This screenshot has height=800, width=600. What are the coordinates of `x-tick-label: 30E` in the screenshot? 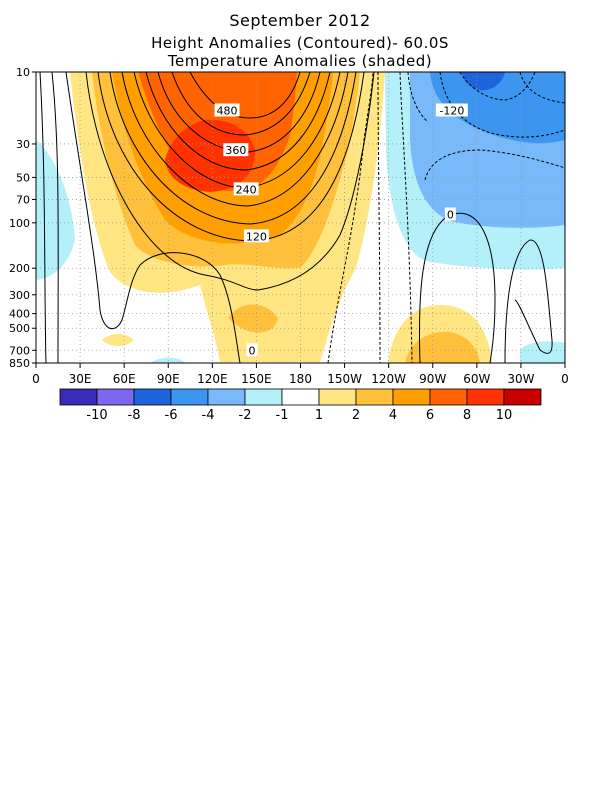 It's located at (80, 379).